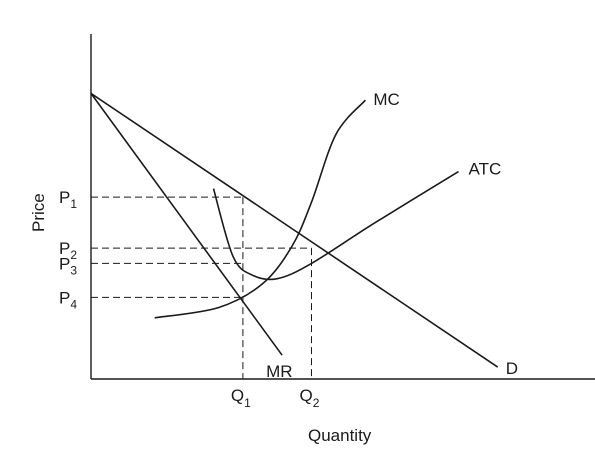 The image size is (595, 467). I want to click on curve-label-d: D, so click(512, 368).